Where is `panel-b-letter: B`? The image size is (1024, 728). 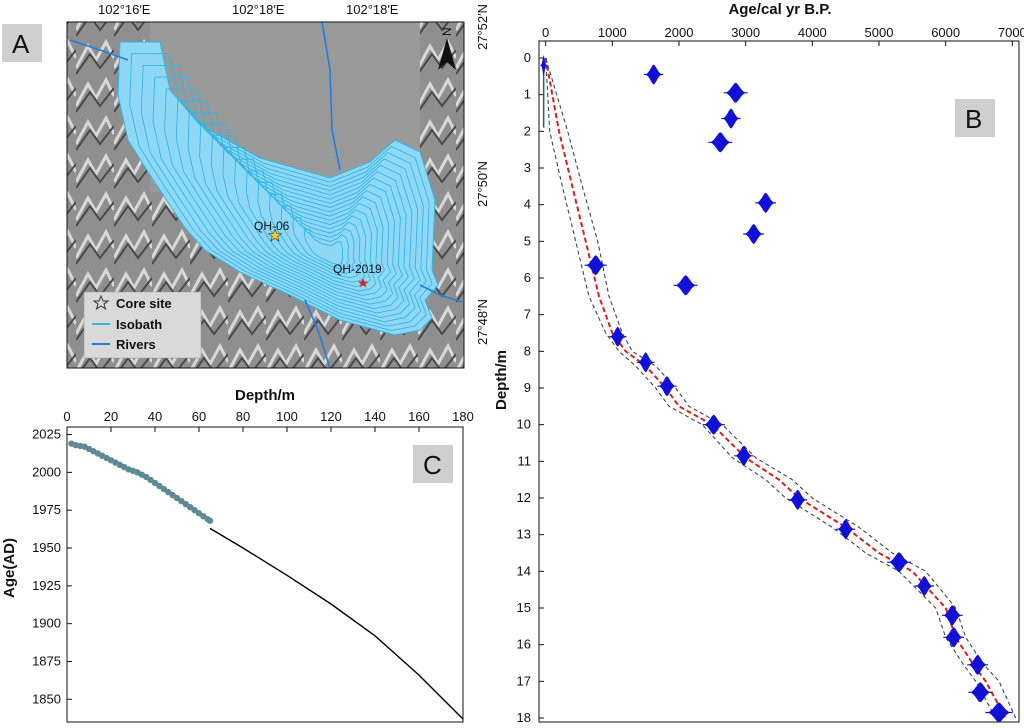
panel-b-letter: B is located at coordinates (973, 119).